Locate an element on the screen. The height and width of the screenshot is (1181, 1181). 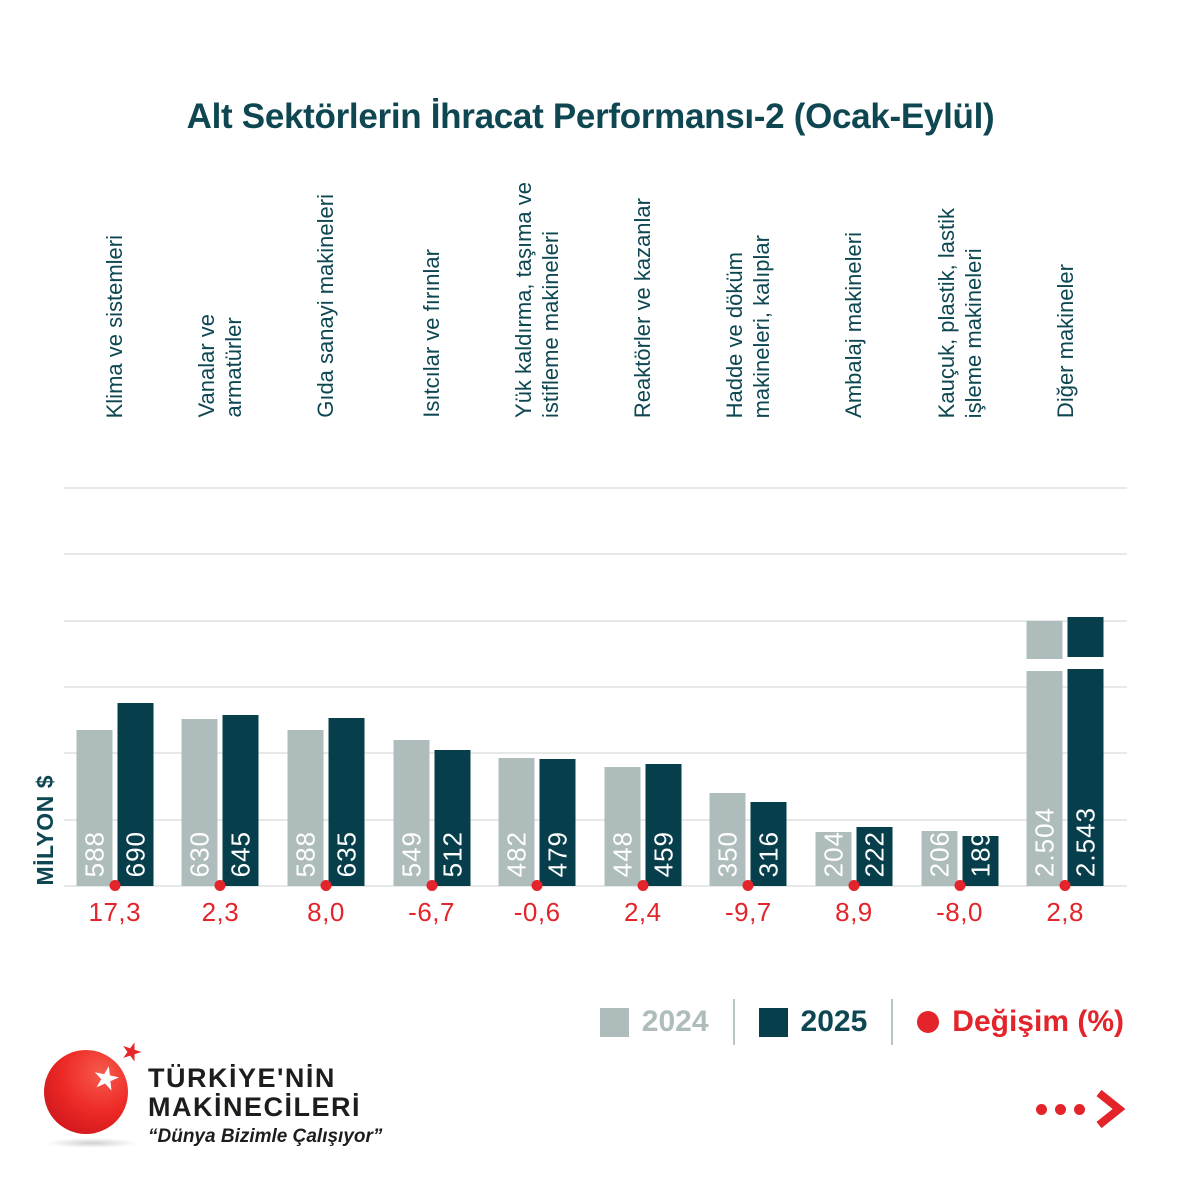
chart-legend: 2024 2025 Değişim (%) is located at coordinates (861, 1022).